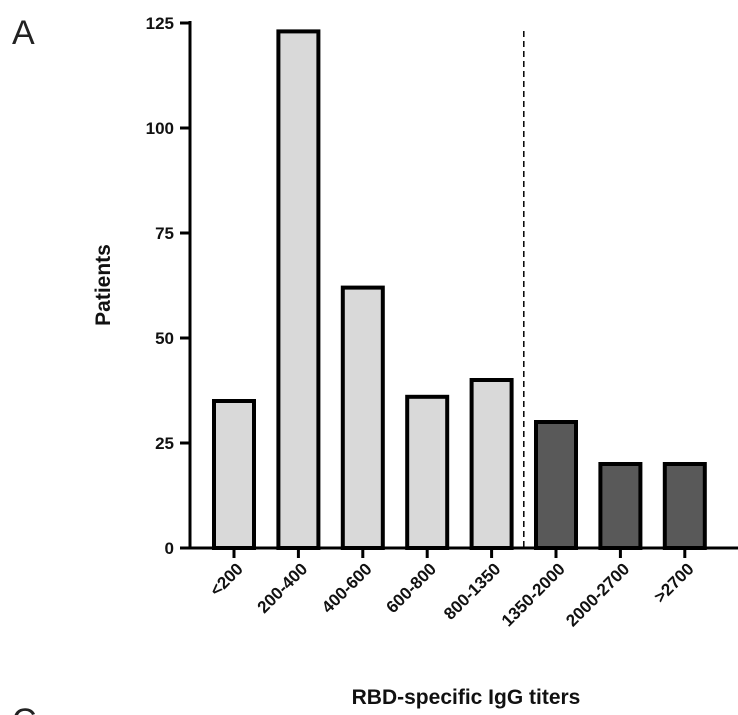 The image size is (738, 715). Describe the element at coordinates (23, 33) in the screenshot. I see `panel-label: A` at that location.